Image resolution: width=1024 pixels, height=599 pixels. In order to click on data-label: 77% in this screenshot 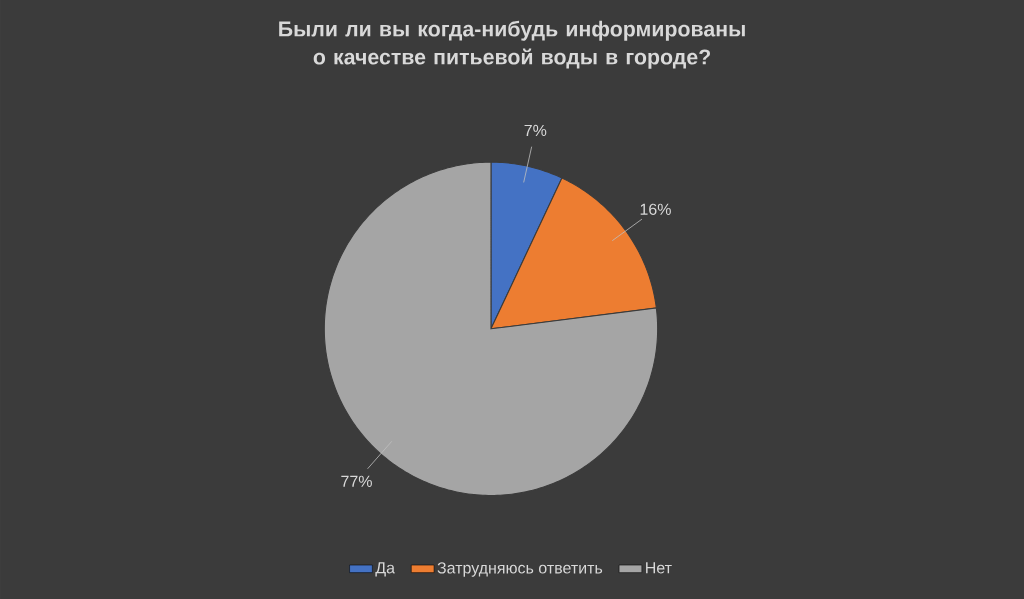, I will do `click(356, 481)`.